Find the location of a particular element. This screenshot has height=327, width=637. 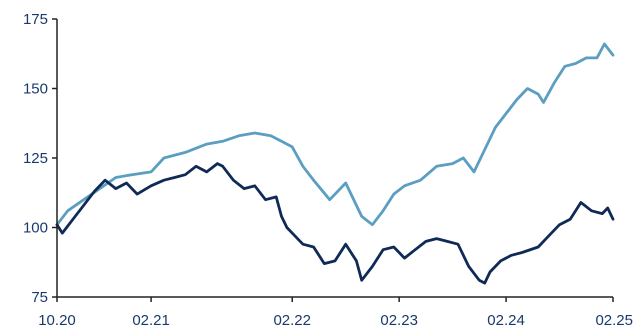

x-tick-label: 02.23 is located at coordinates (399, 319).